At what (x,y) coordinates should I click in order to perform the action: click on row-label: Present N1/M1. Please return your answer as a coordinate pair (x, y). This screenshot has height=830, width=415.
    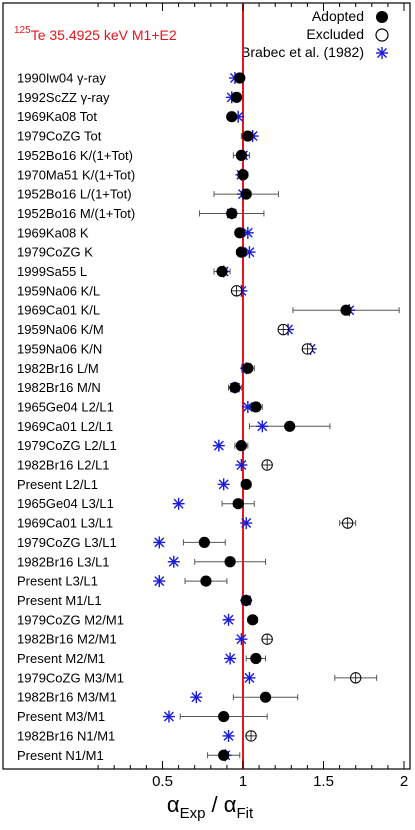
    Looking at the image, I should click on (60, 755).